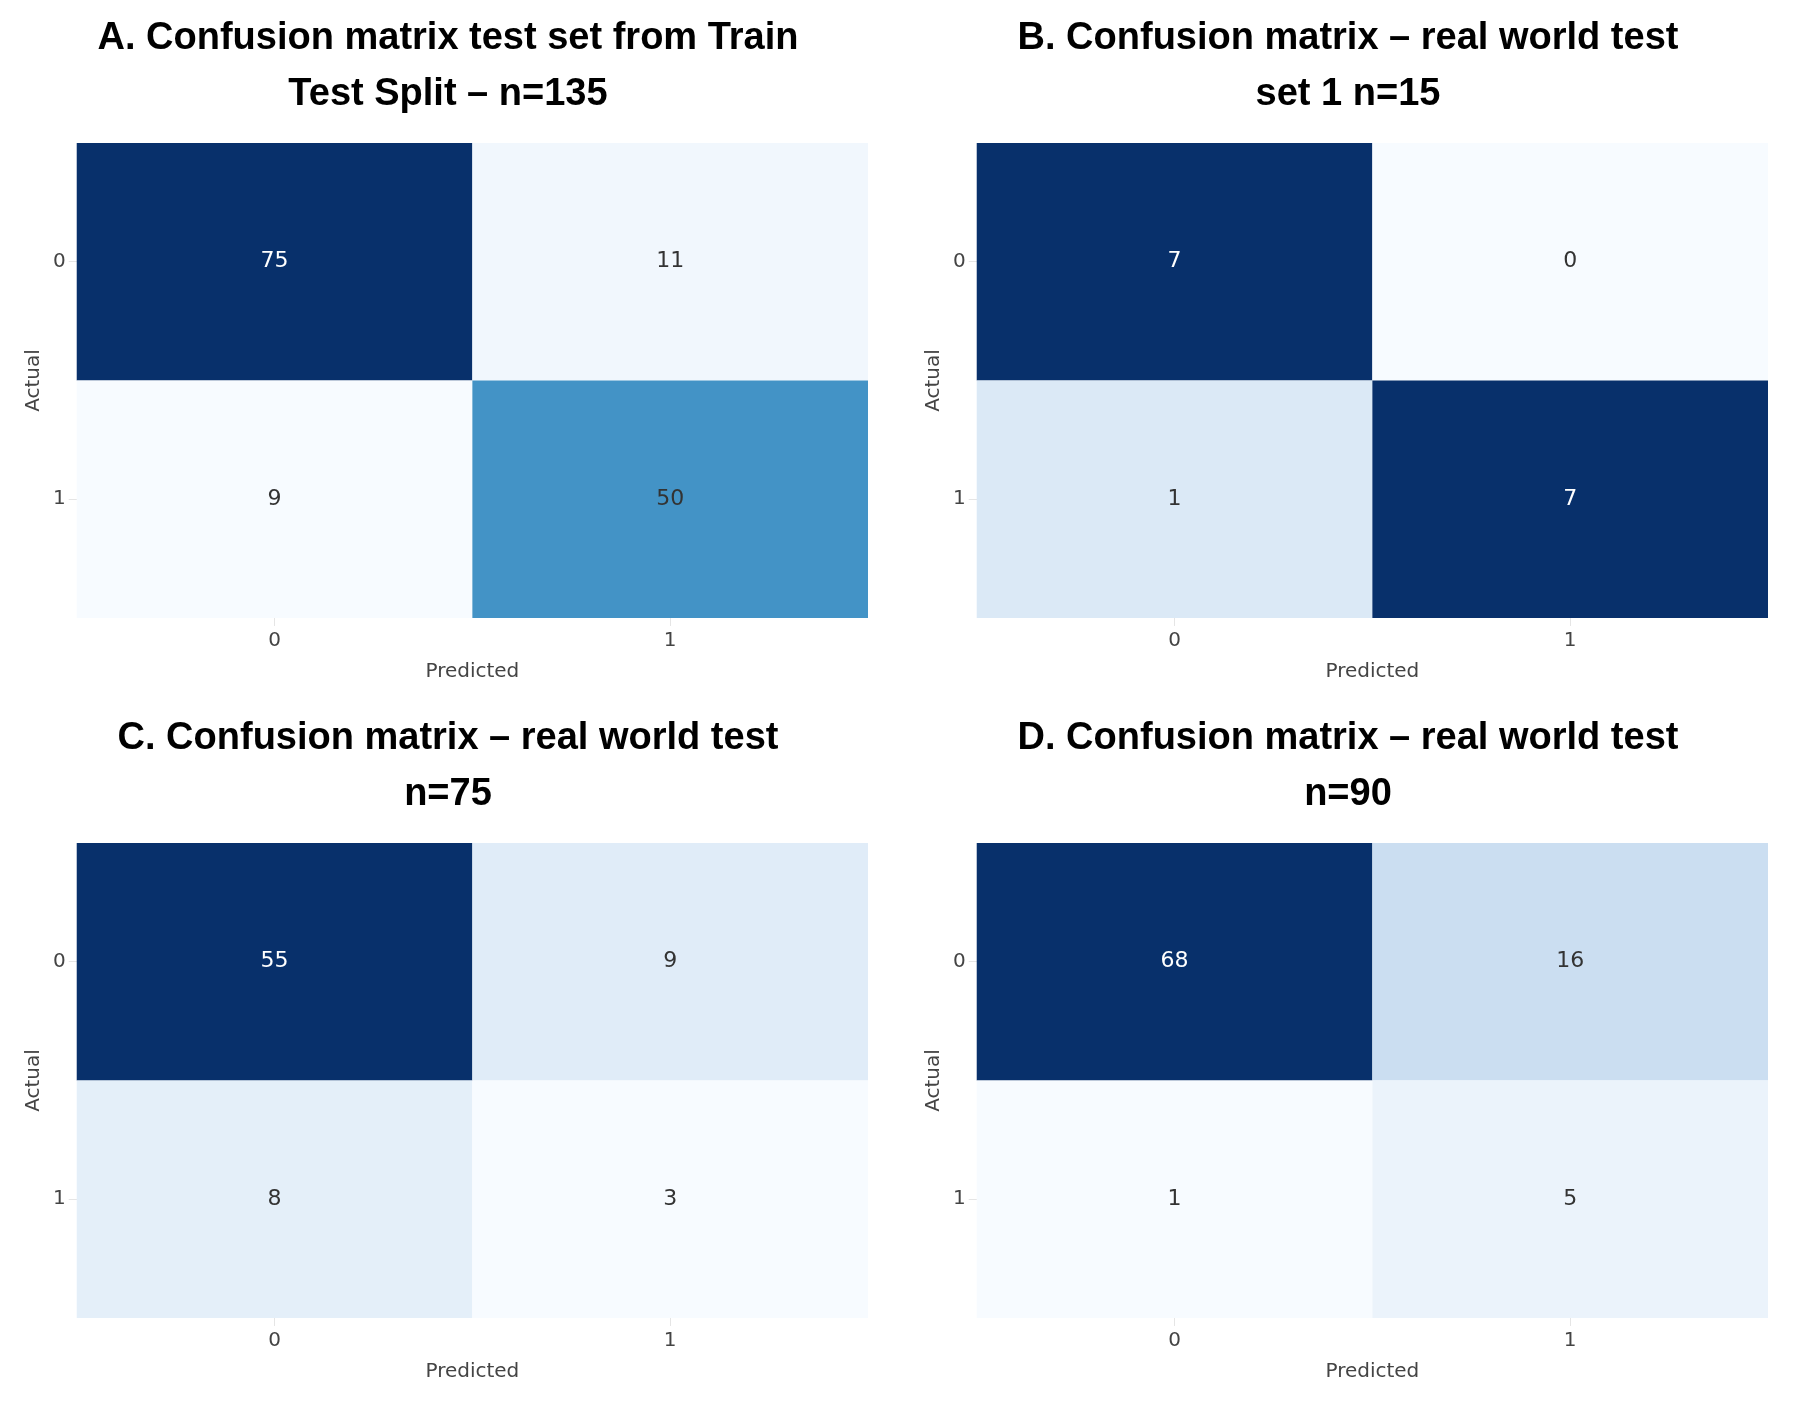  Describe the element at coordinates (670, 1197) in the screenshot. I see `data-label: 3` at that location.